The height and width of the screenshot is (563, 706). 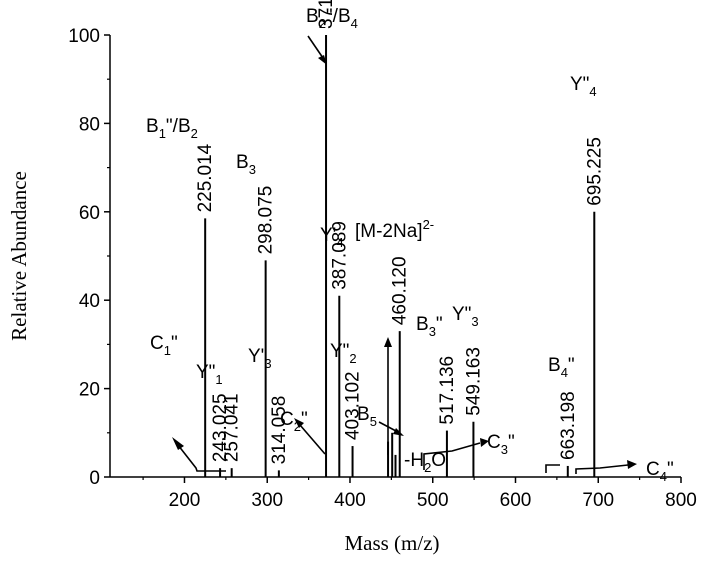 I want to click on ion-label: B2"/B4, so click(x=332, y=18).